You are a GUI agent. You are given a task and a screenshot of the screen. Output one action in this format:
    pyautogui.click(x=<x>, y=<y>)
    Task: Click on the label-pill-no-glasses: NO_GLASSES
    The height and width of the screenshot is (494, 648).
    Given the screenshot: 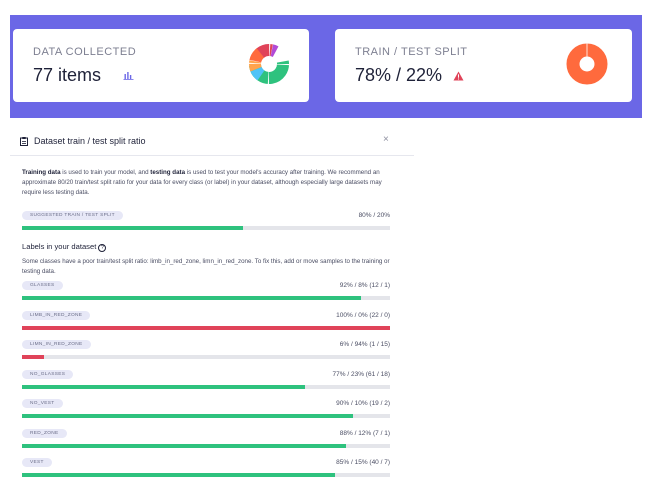 What is the action you would take?
    pyautogui.click(x=48, y=374)
    